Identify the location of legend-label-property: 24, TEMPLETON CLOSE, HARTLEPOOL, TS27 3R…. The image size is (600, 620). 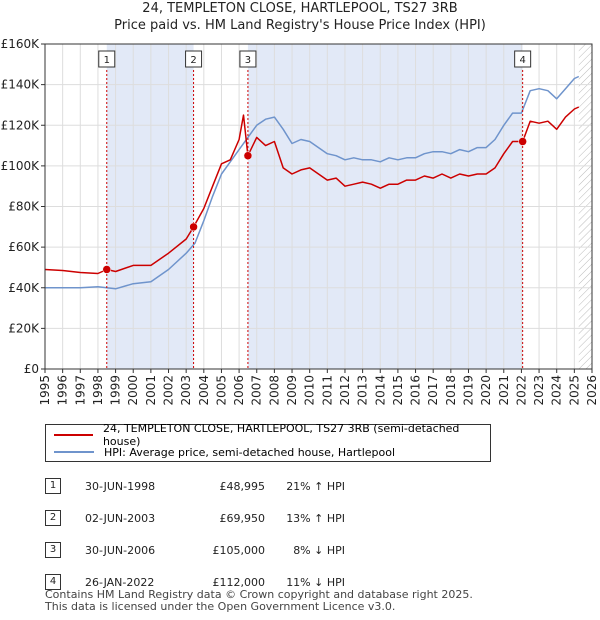
(281, 435).